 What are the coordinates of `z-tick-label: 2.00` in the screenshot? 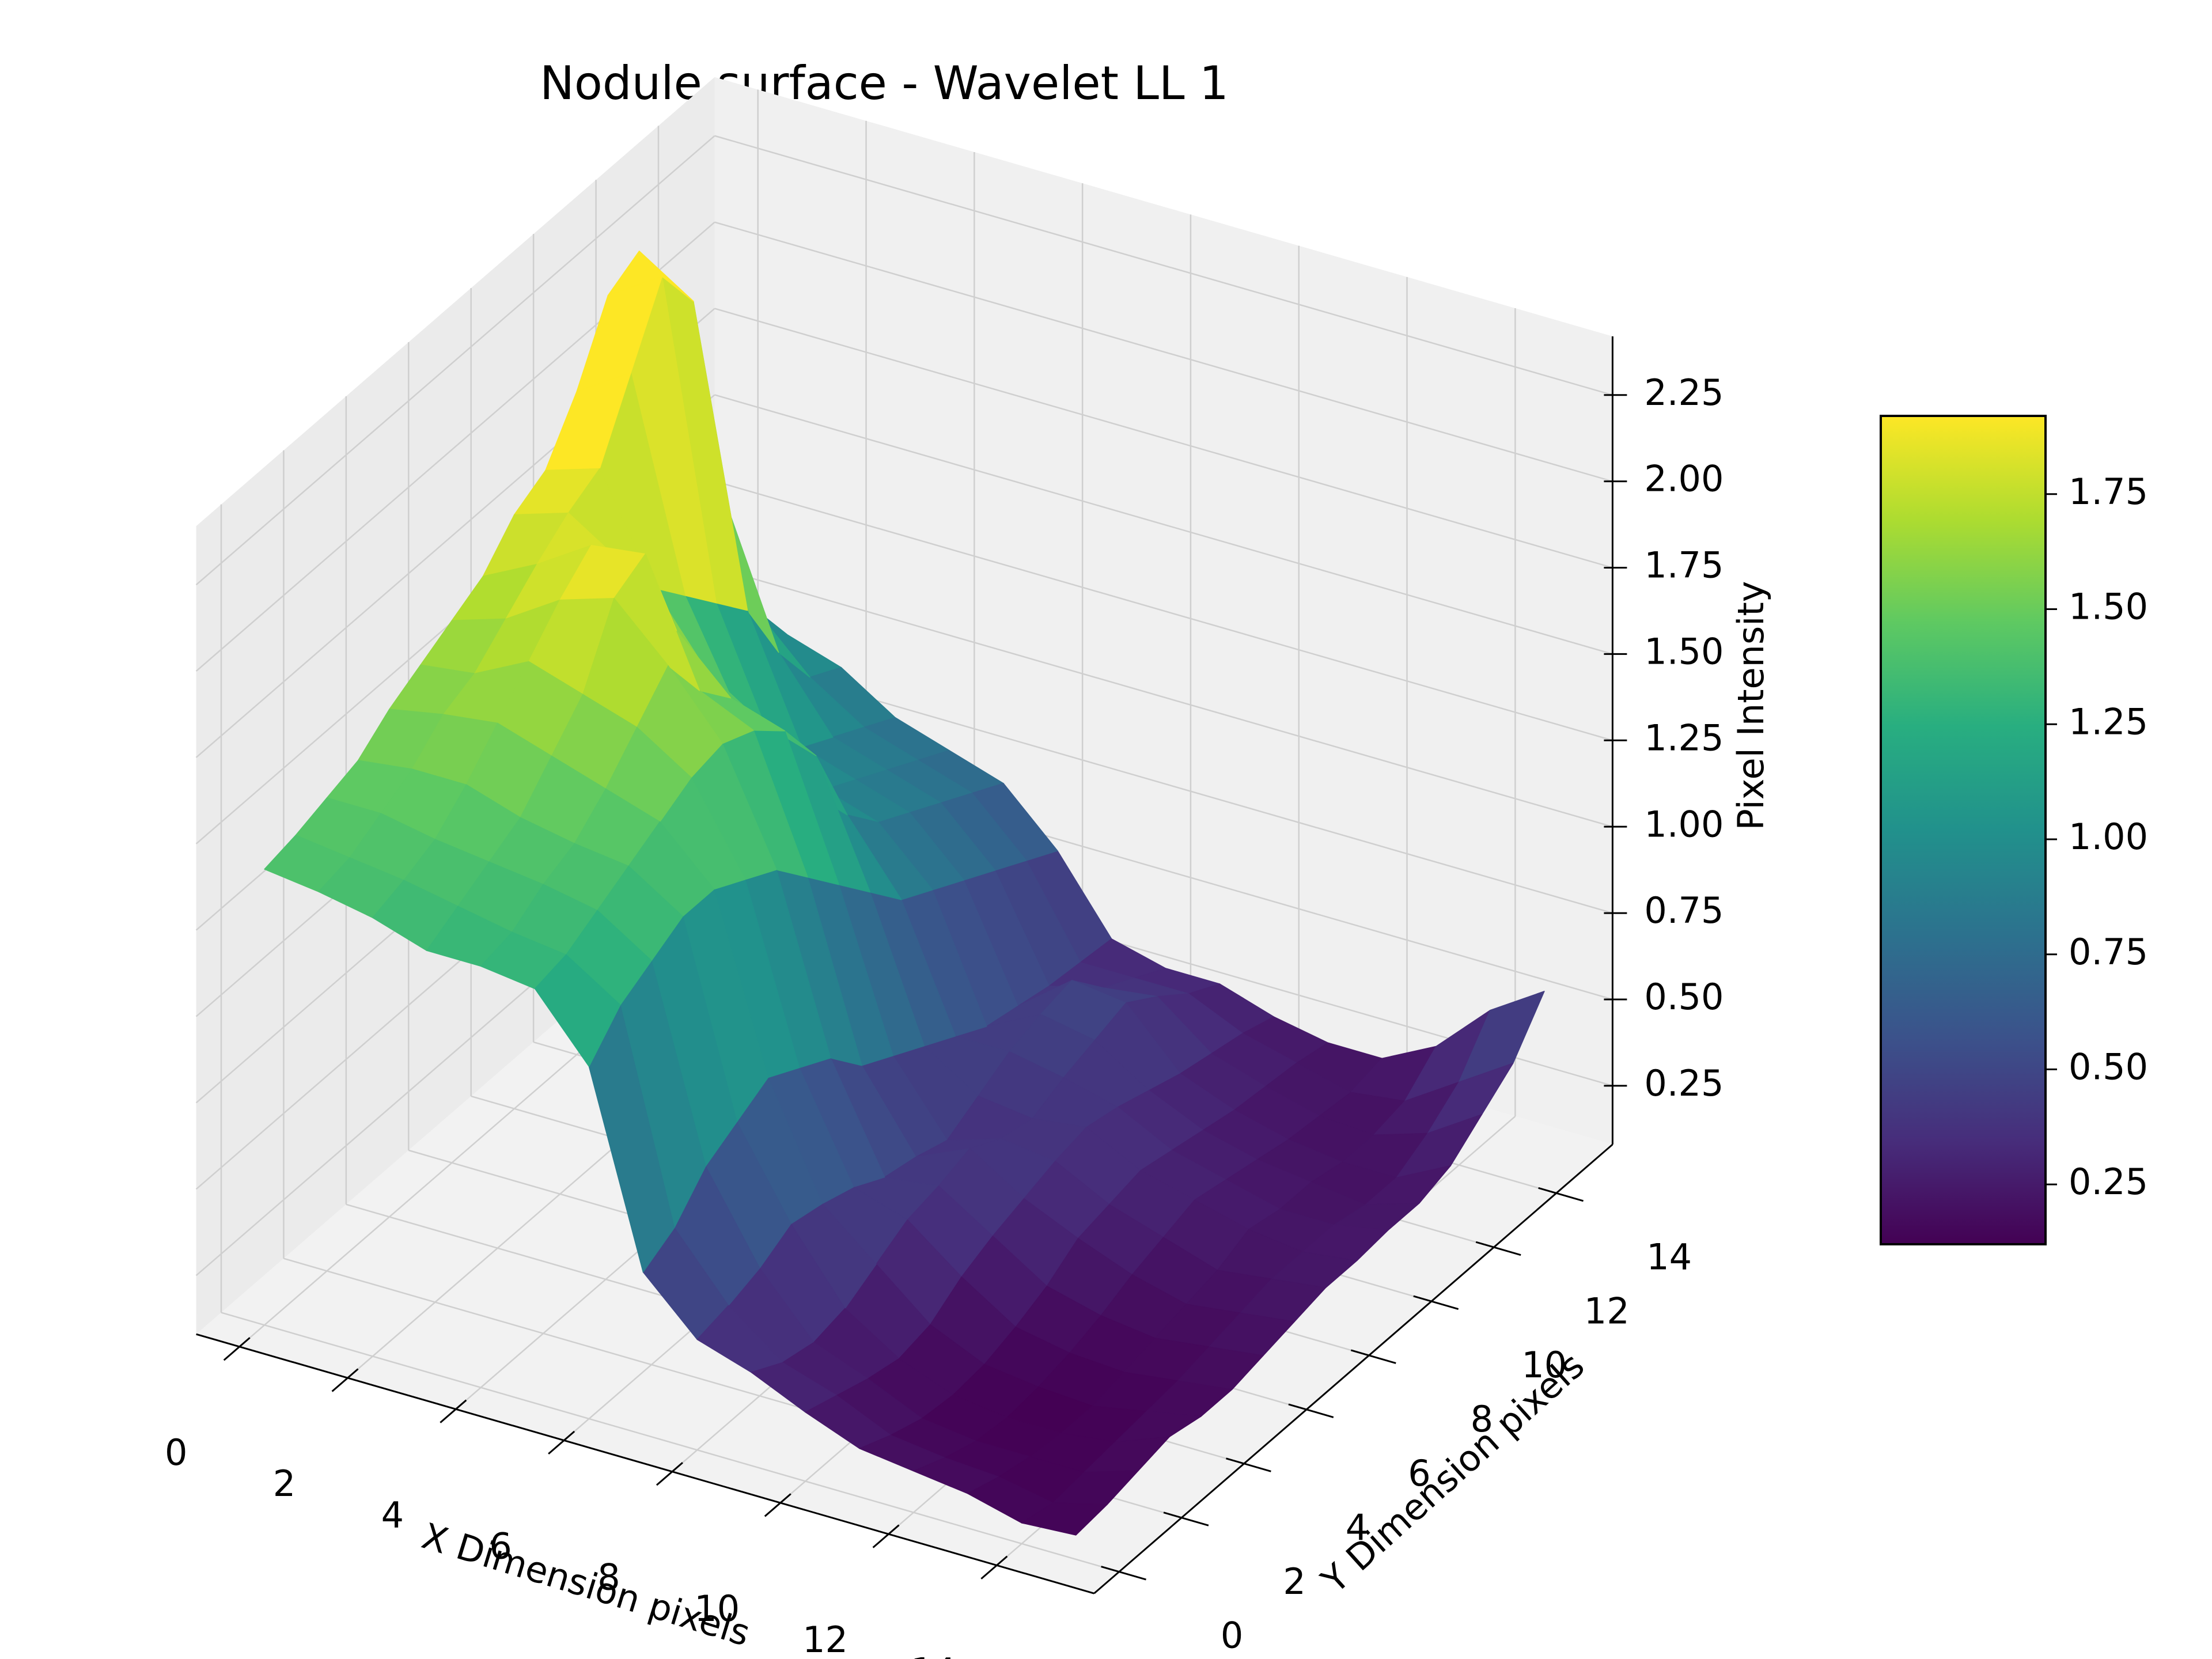 It's located at (1684, 479).